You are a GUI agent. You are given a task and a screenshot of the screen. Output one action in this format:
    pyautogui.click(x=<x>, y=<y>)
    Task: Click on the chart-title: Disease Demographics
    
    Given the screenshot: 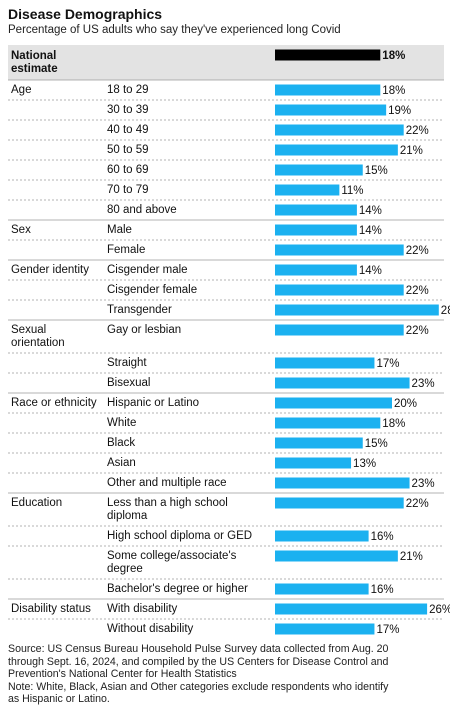 What is the action you would take?
    pyautogui.click(x=85, y=14)
    